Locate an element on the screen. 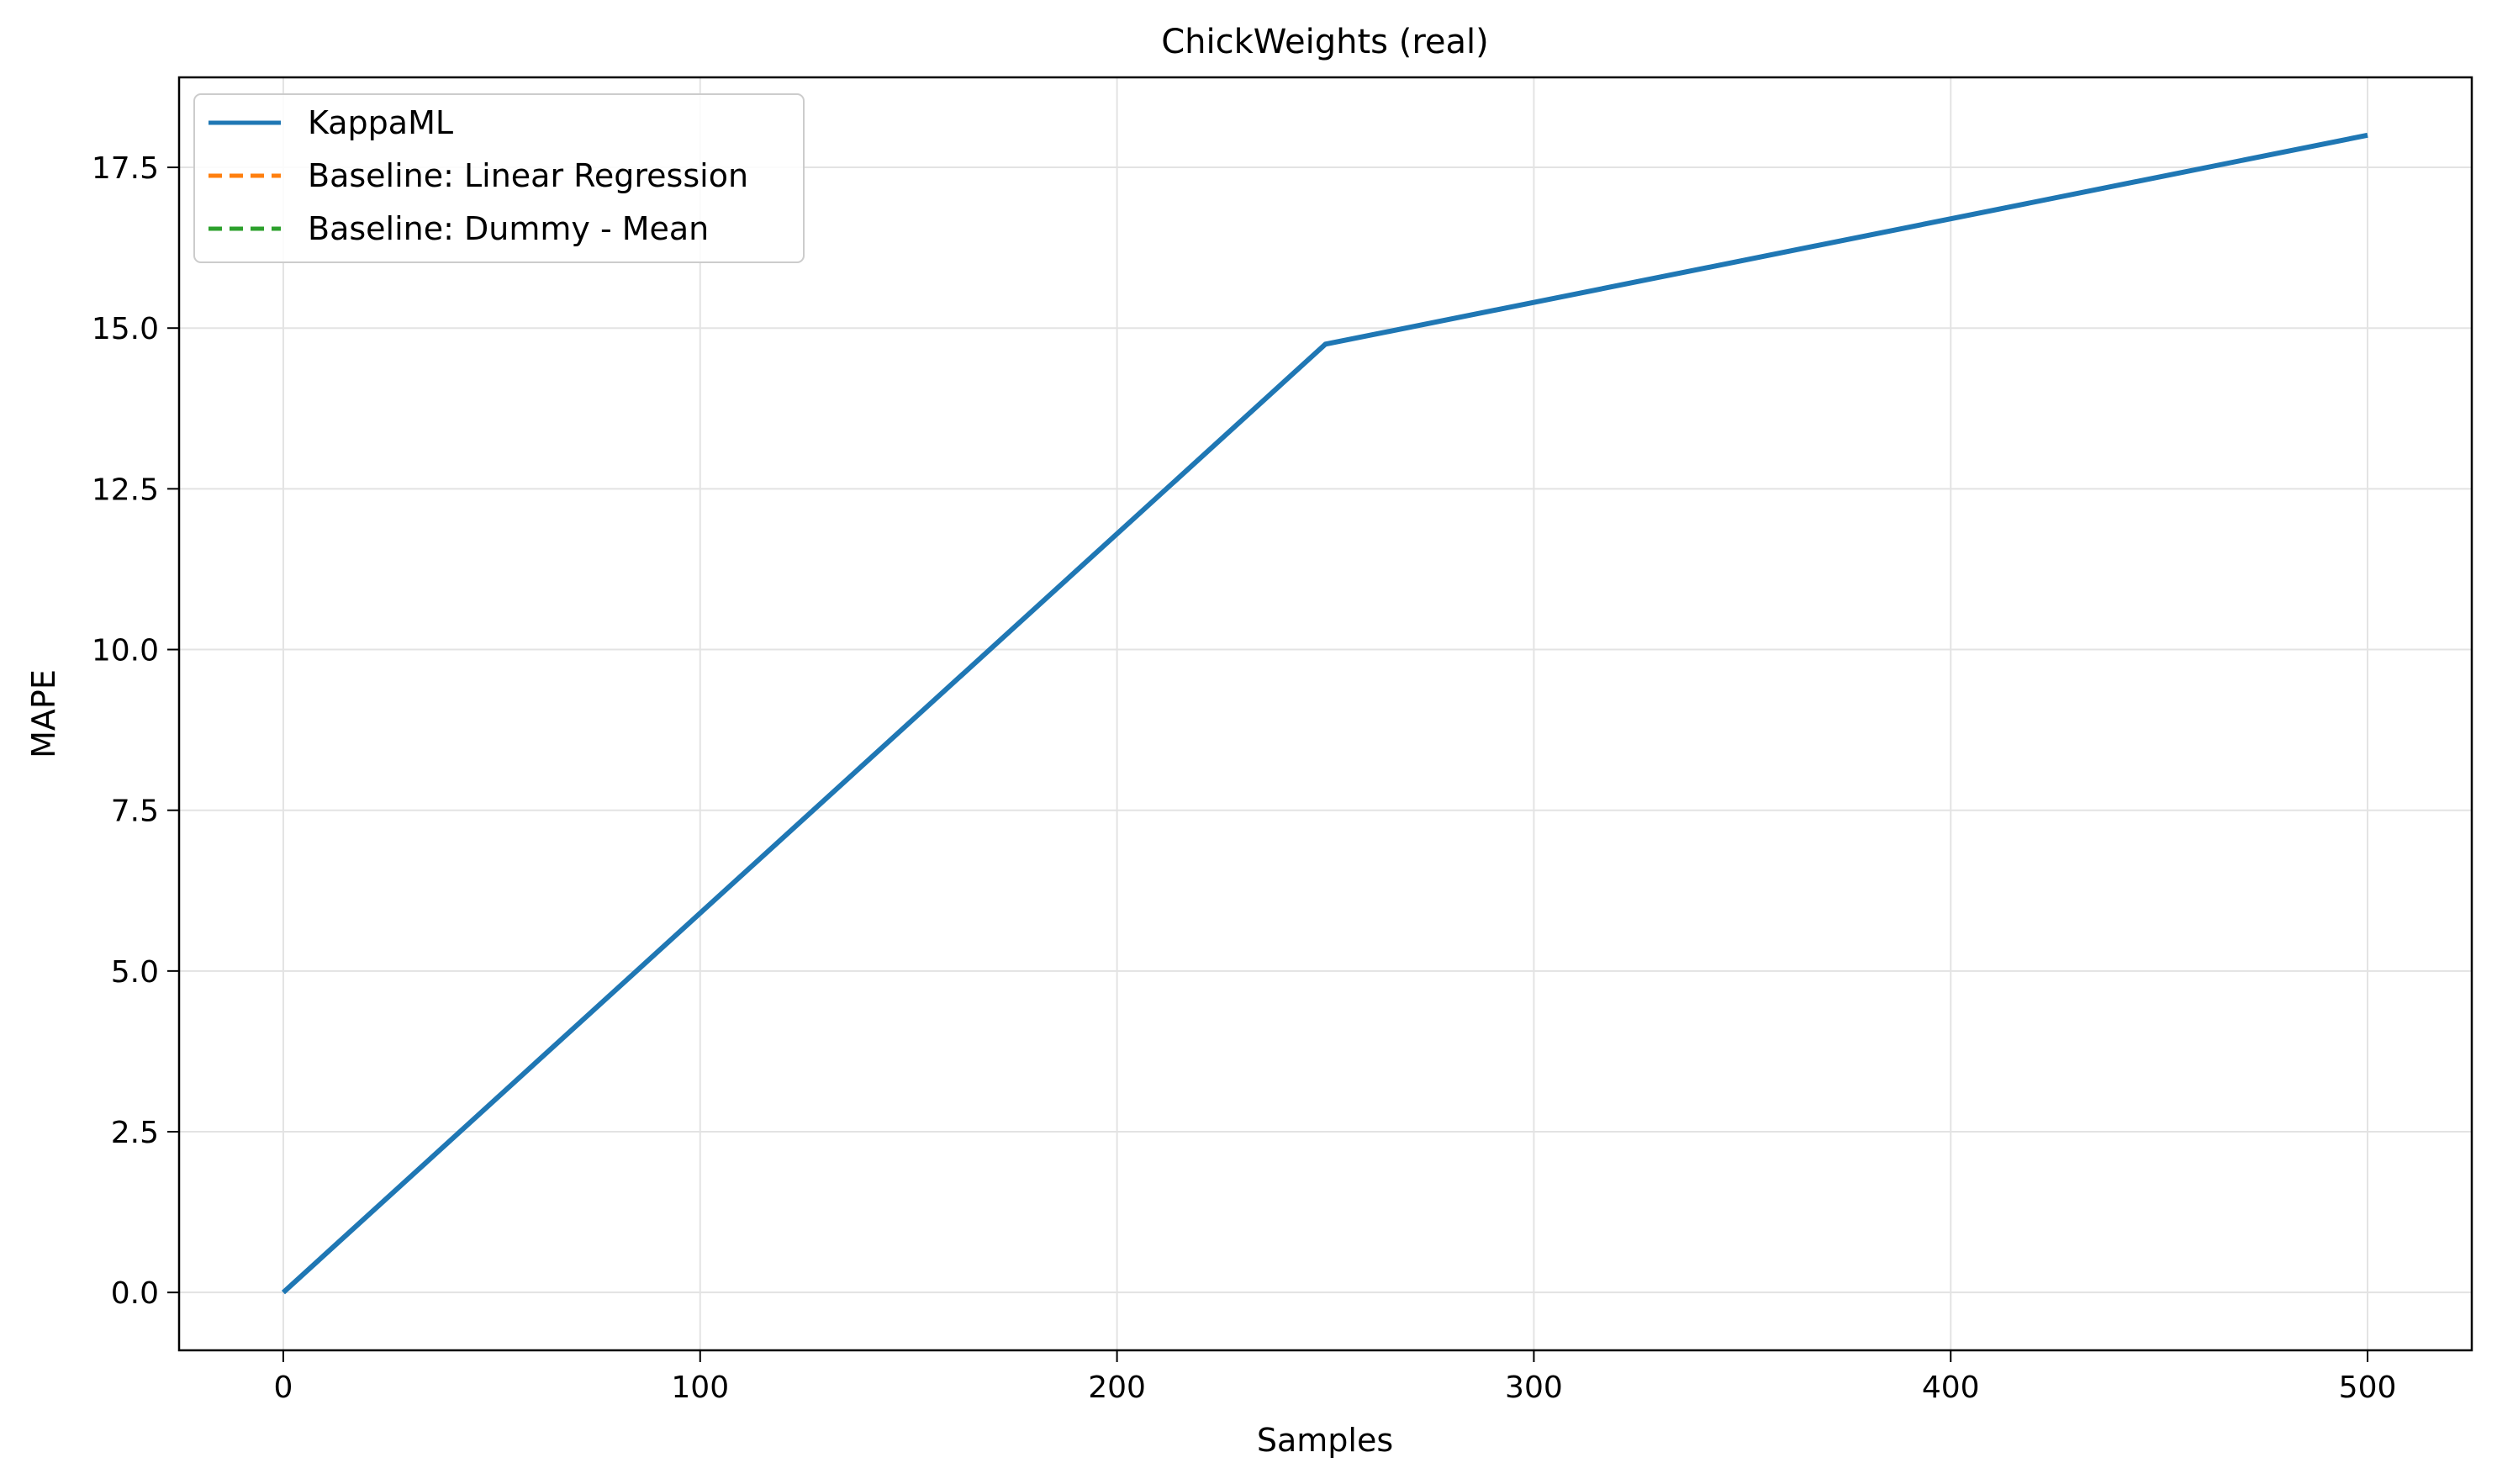  legend-label: Baseline: Dummy - Mean is located at coordinates (509, 228).